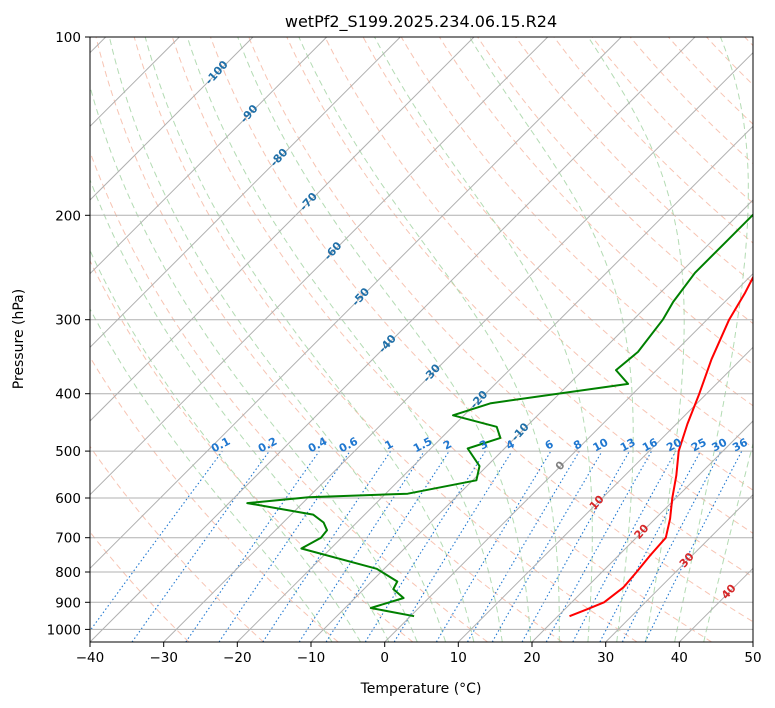 This screenshot has width=775, height=708. I want to click on x-tick-label: 30, so click(605, 658).